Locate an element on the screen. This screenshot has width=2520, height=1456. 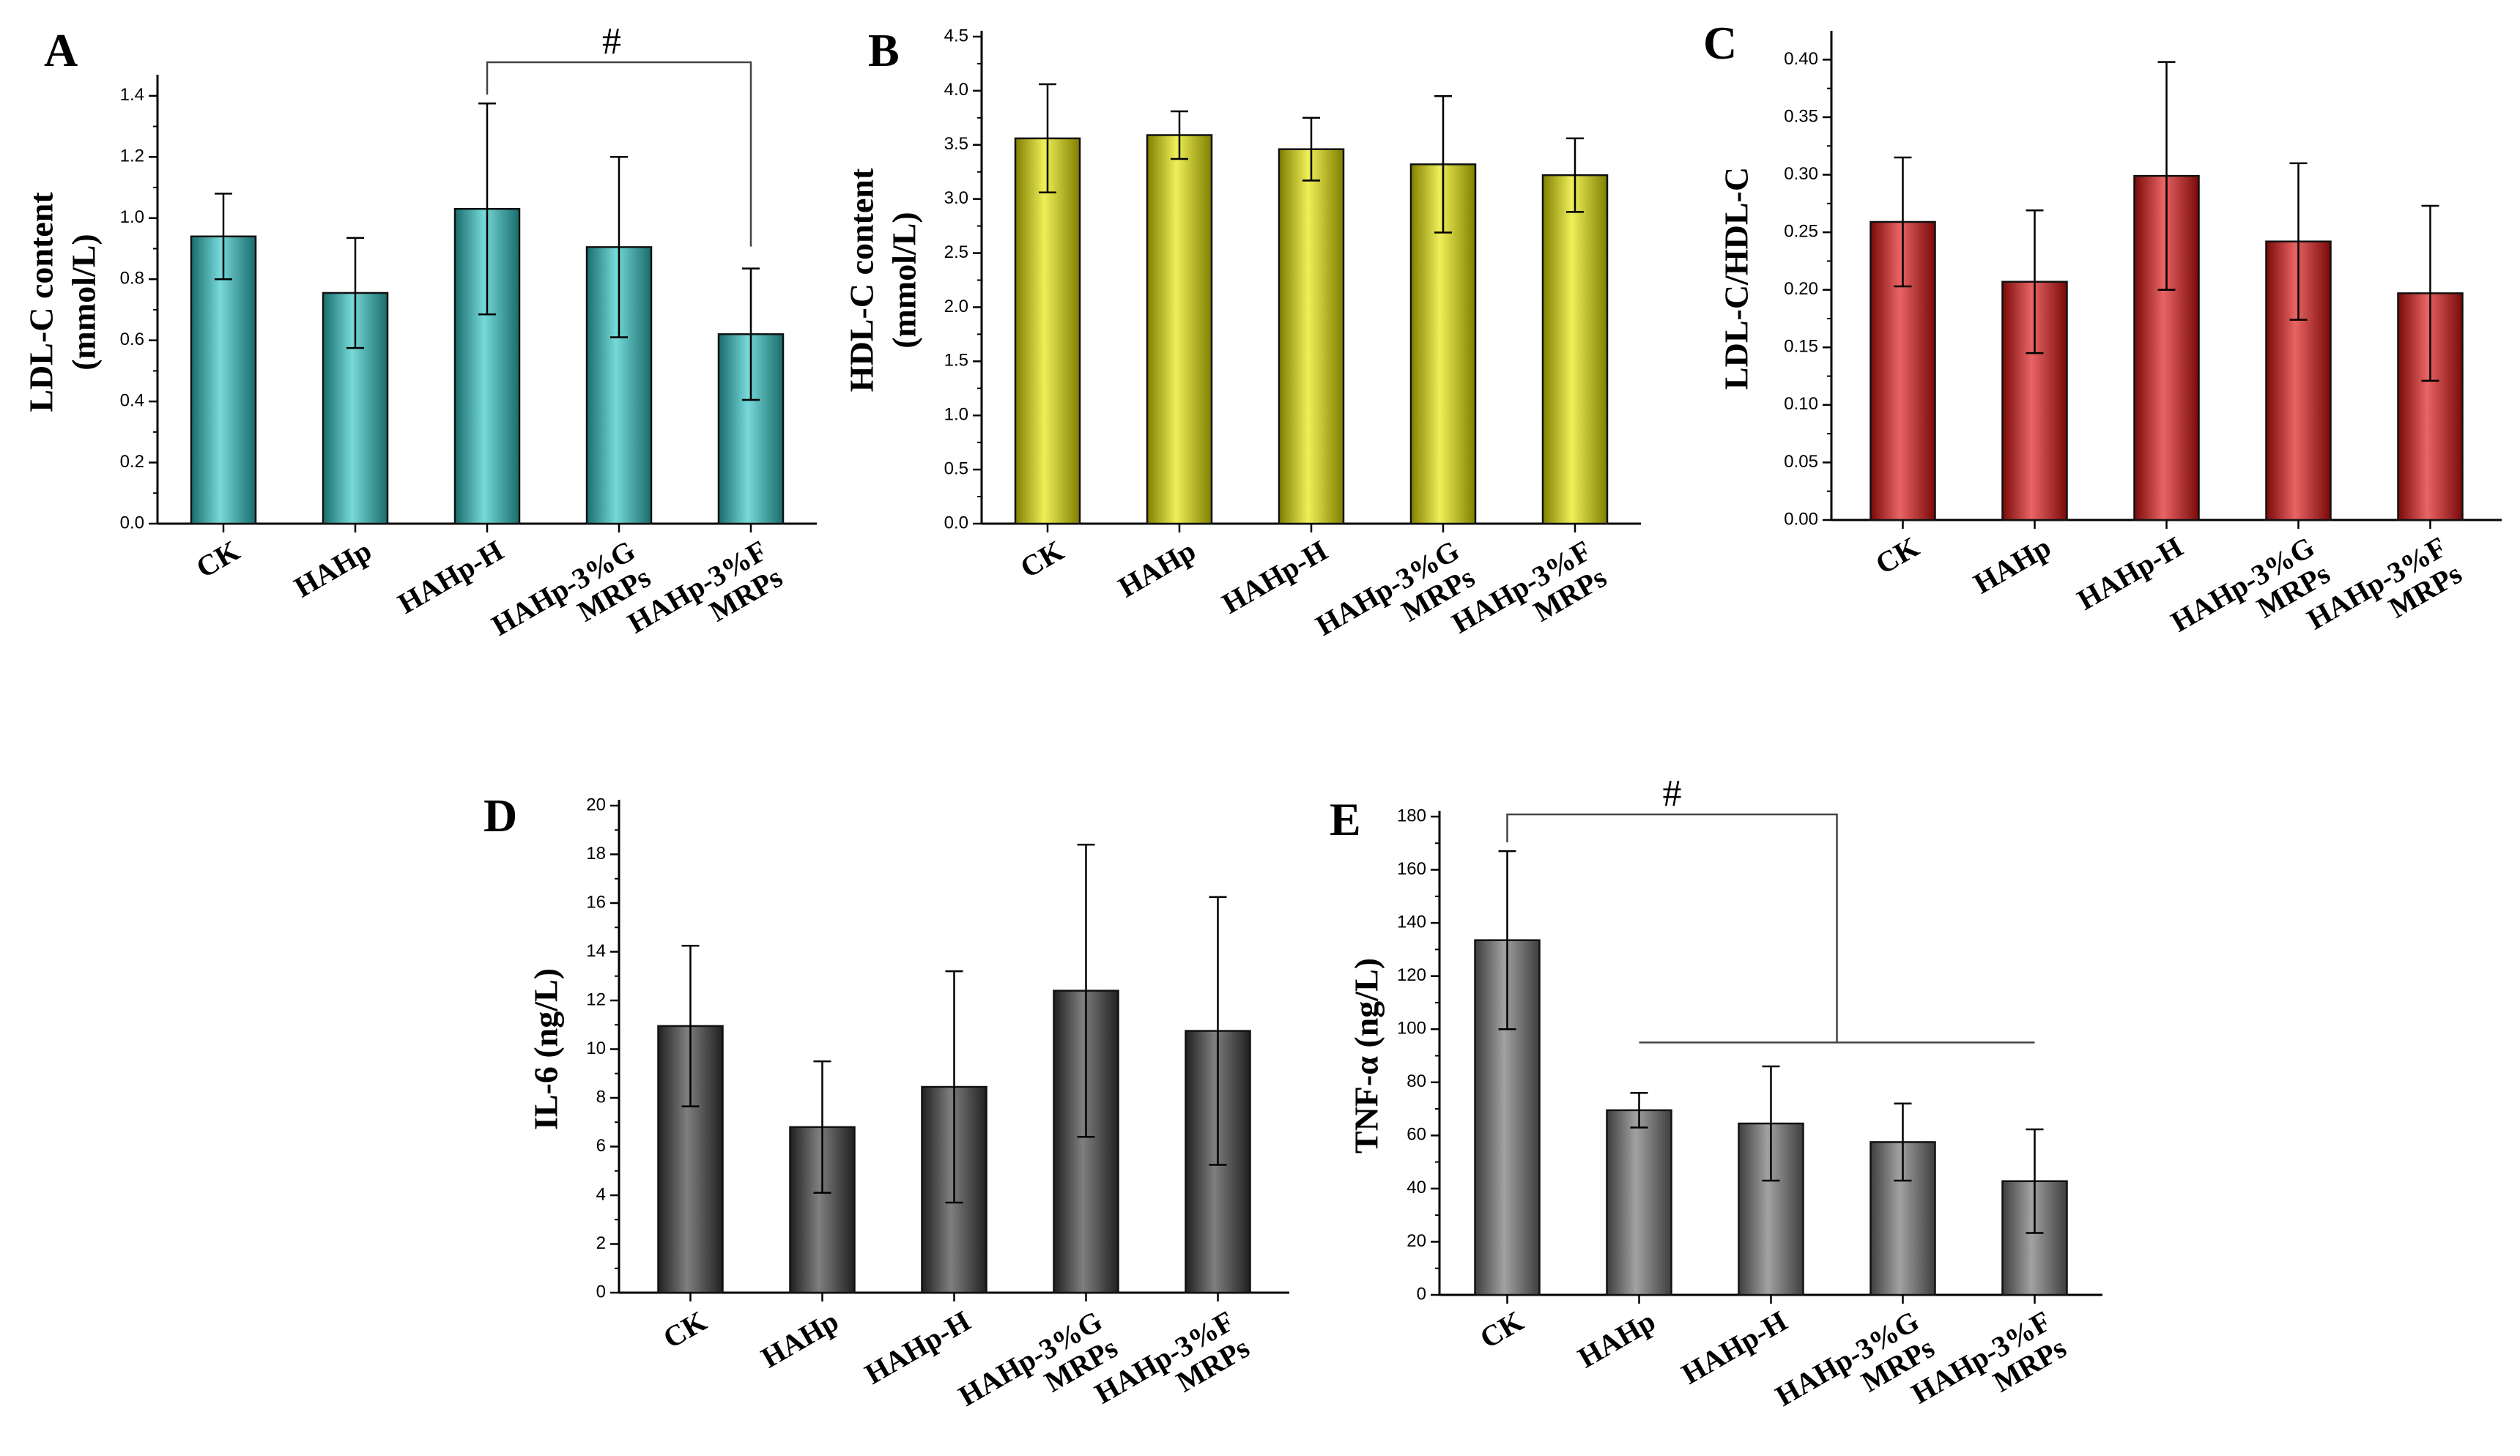
y-tick-label: 1.4 is located at coordinates (132, 95).